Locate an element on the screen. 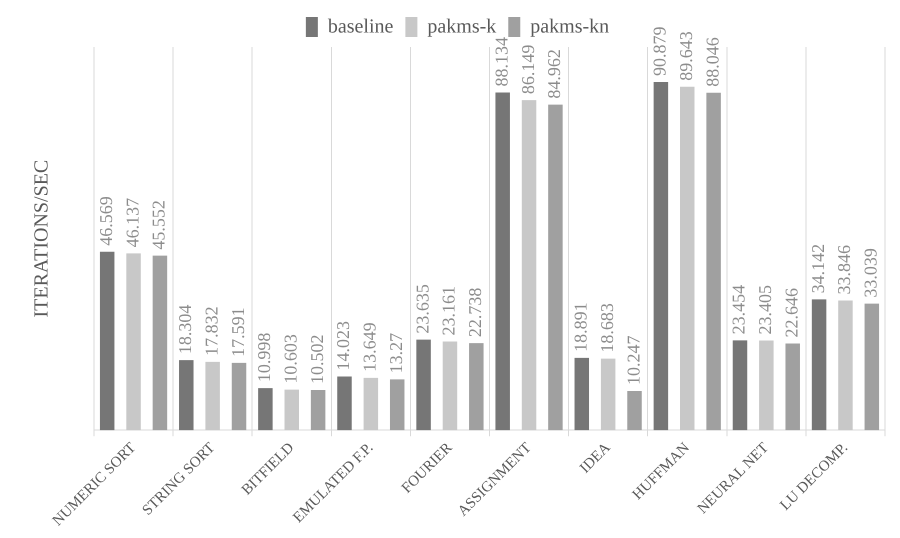 The image size is (900, 538). data-label: 34.142 is located at coordinates (818, 269).